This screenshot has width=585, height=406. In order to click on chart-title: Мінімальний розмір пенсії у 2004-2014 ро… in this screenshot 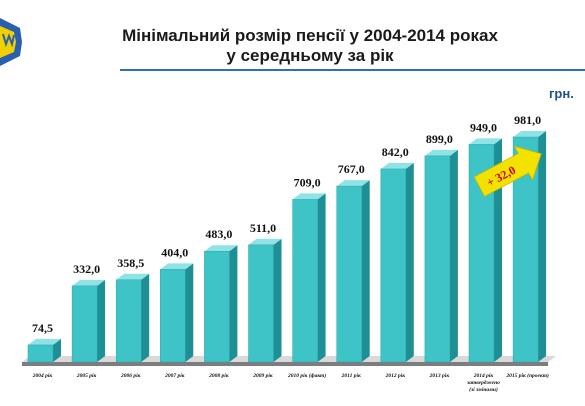, I will do `click(310, 46)`.